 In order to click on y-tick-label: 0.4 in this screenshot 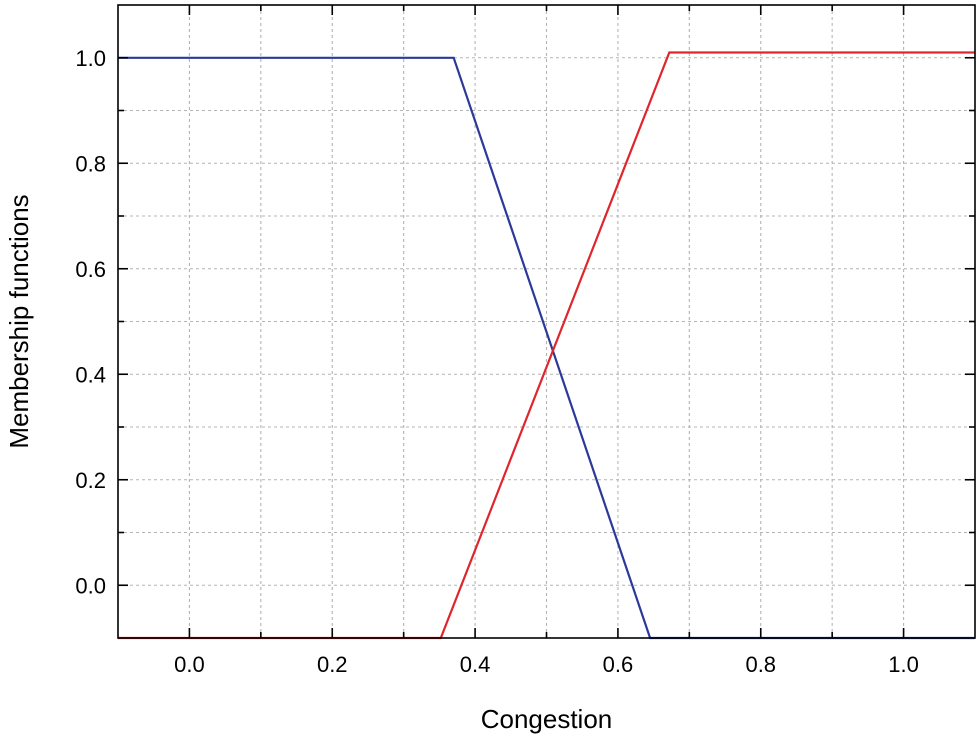, I will do `click(90, 374)`.